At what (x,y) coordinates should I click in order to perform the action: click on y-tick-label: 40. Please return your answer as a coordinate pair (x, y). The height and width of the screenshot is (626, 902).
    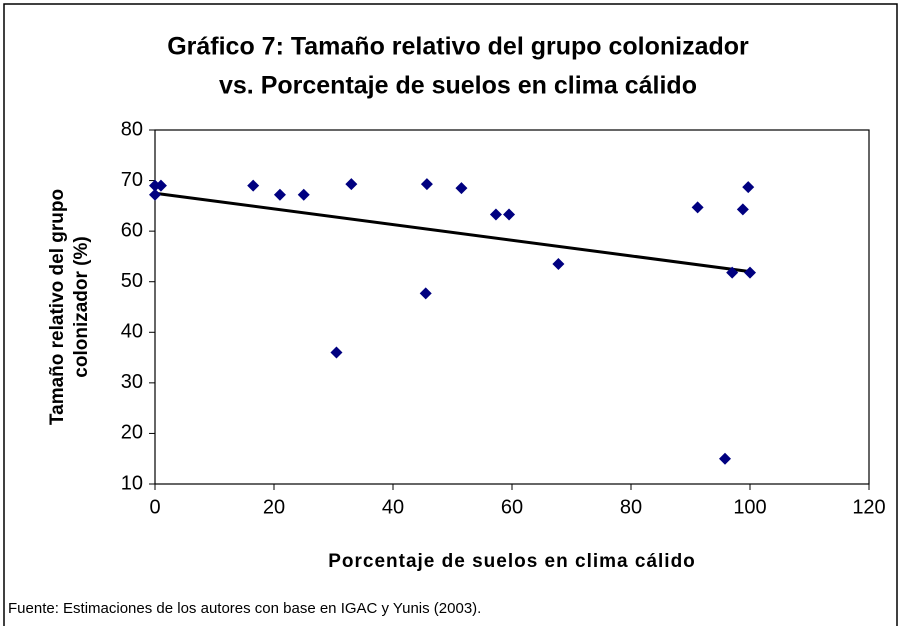
    Looking at the image, I should click on (132, 332).